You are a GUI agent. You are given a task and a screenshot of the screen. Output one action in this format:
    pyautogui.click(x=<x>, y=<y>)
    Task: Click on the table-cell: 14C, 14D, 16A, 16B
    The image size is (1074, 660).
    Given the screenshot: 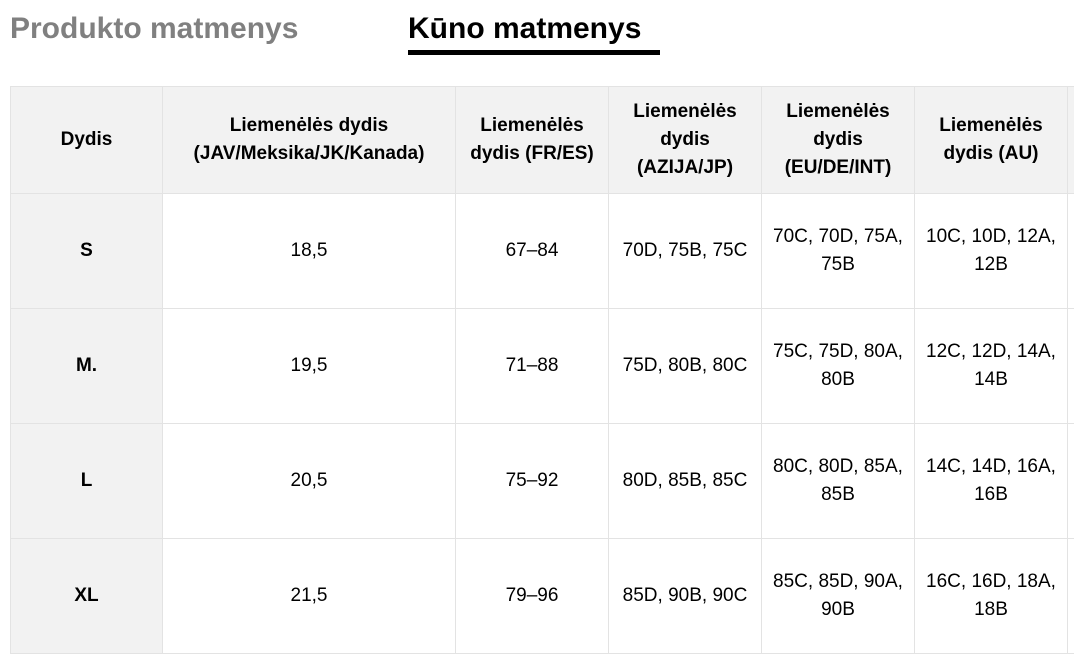 What is the action you would take?
    pyautogui.click(x=991, y=481)
    